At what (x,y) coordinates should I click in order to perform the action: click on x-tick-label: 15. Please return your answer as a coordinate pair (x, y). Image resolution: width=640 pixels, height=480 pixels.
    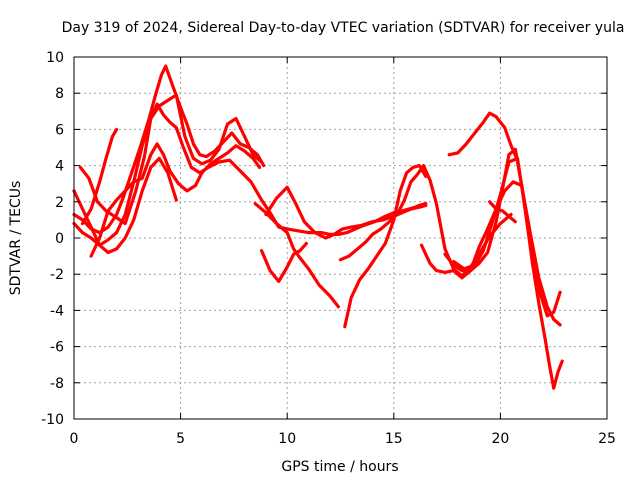
    Looking at the image, I should click on (394, 439).